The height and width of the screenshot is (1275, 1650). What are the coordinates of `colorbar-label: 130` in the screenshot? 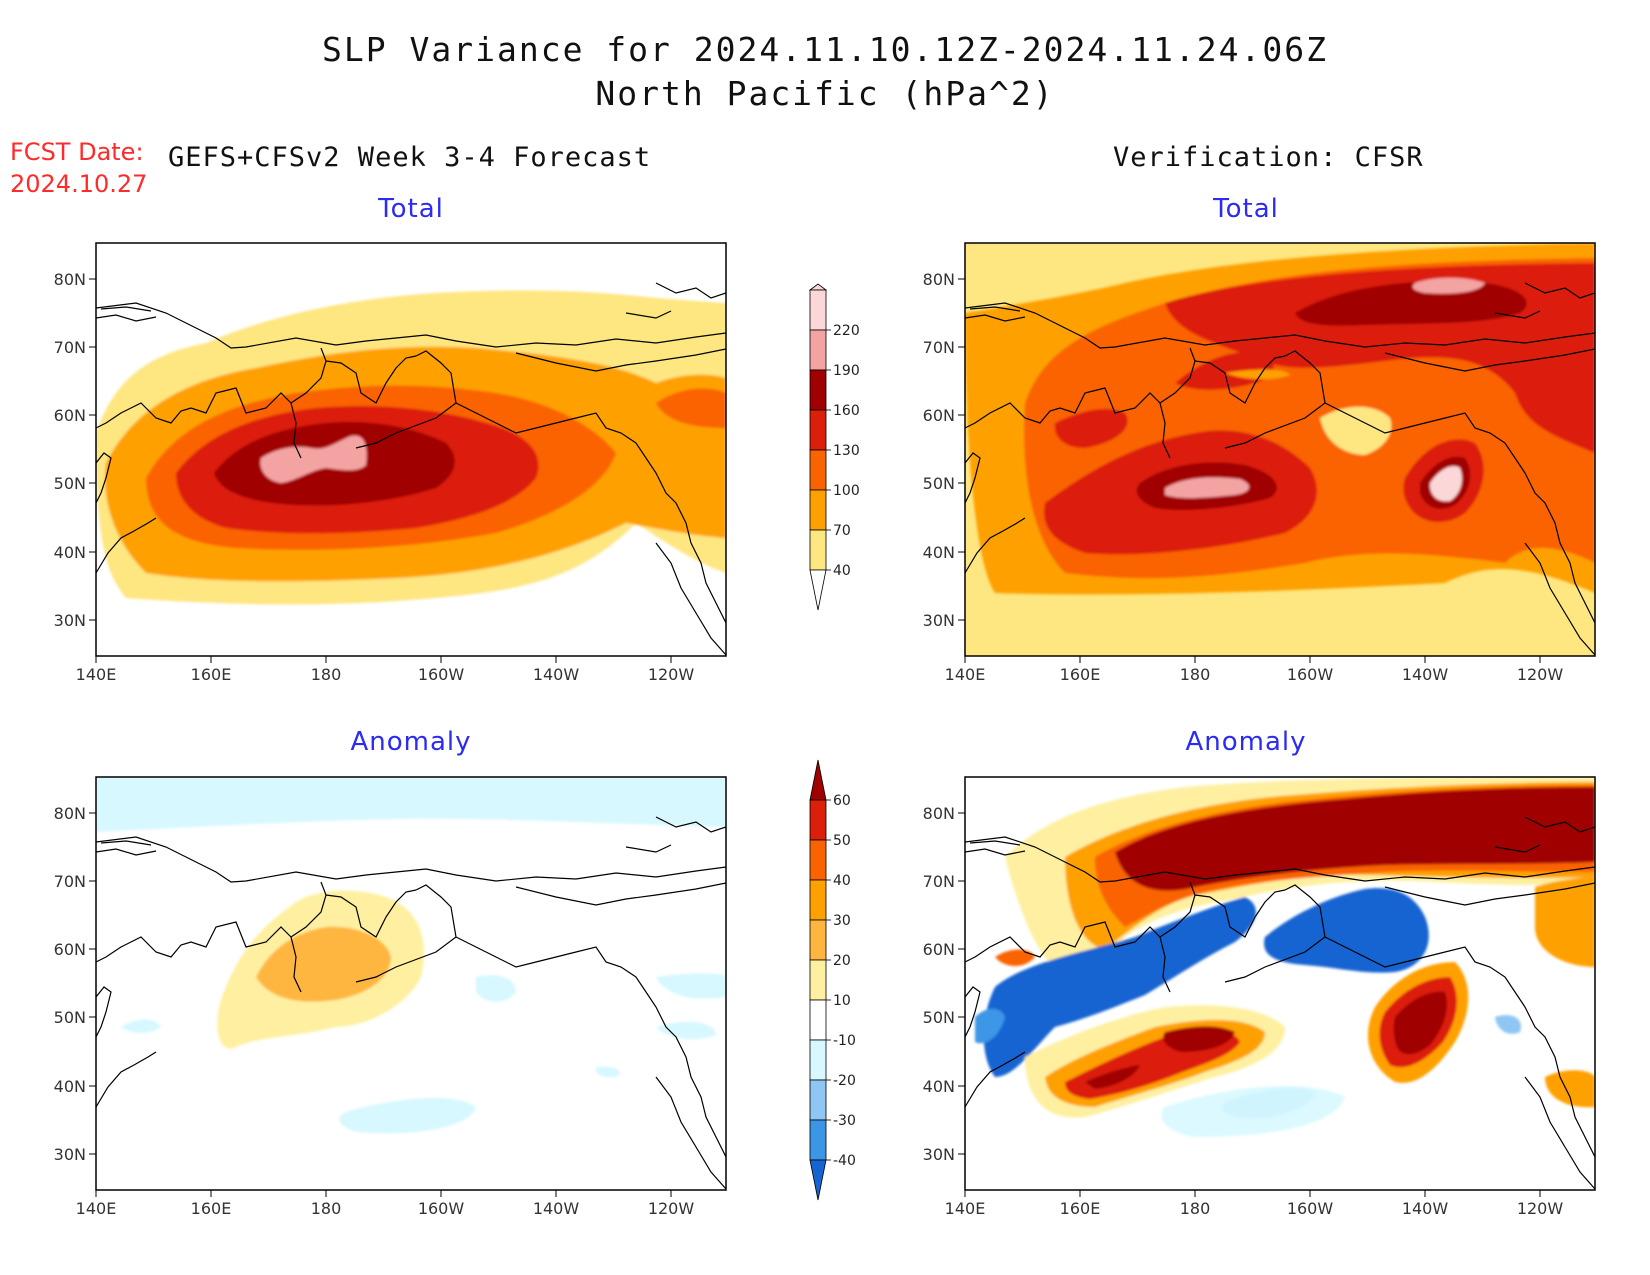 It's located at (846, 451).